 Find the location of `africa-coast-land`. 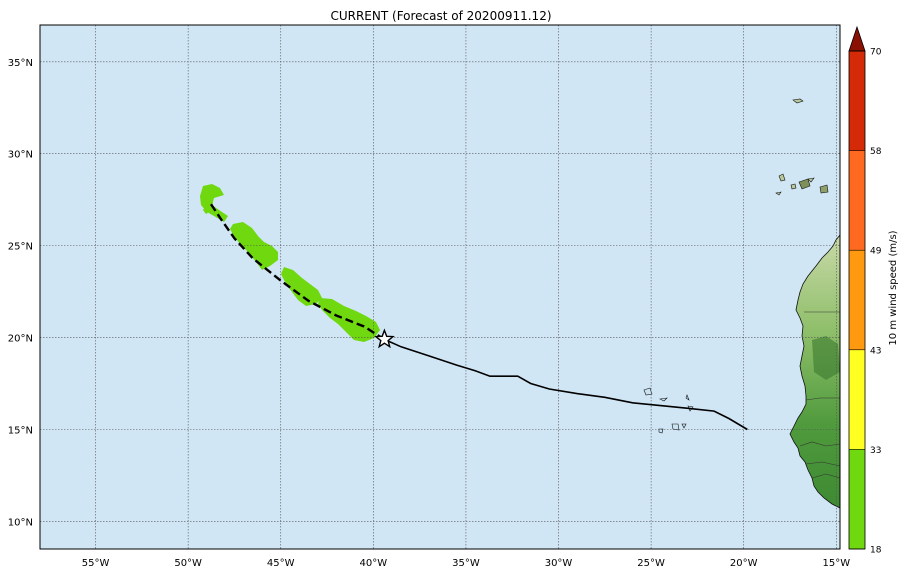

africa-coast-land is located at coordinates (814, 371).